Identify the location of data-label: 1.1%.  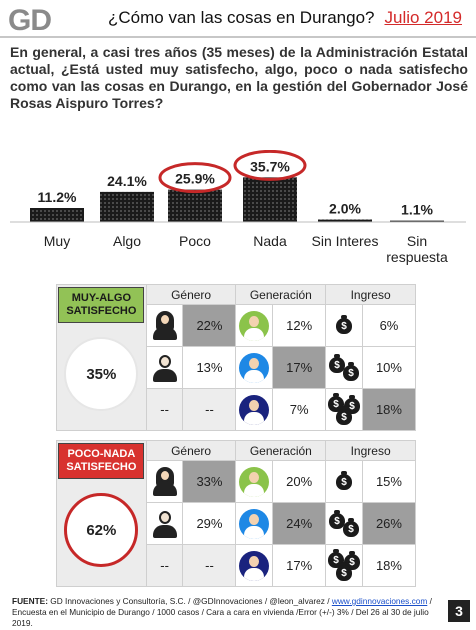
(417, 210).